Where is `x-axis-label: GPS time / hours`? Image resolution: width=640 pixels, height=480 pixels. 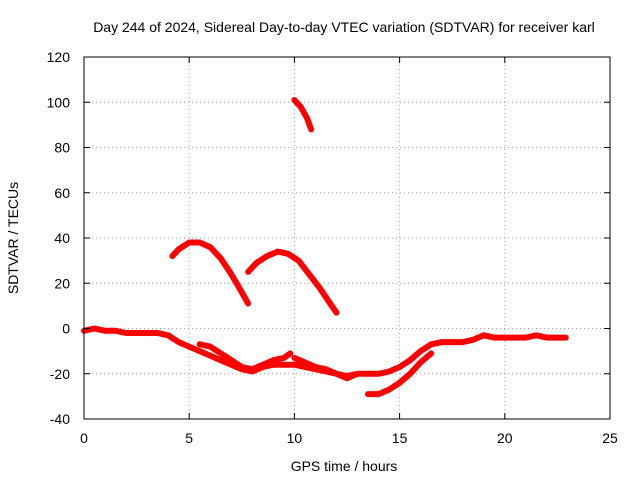
x-axis-label: GPS time / hours is located at coordinates (344, 466).